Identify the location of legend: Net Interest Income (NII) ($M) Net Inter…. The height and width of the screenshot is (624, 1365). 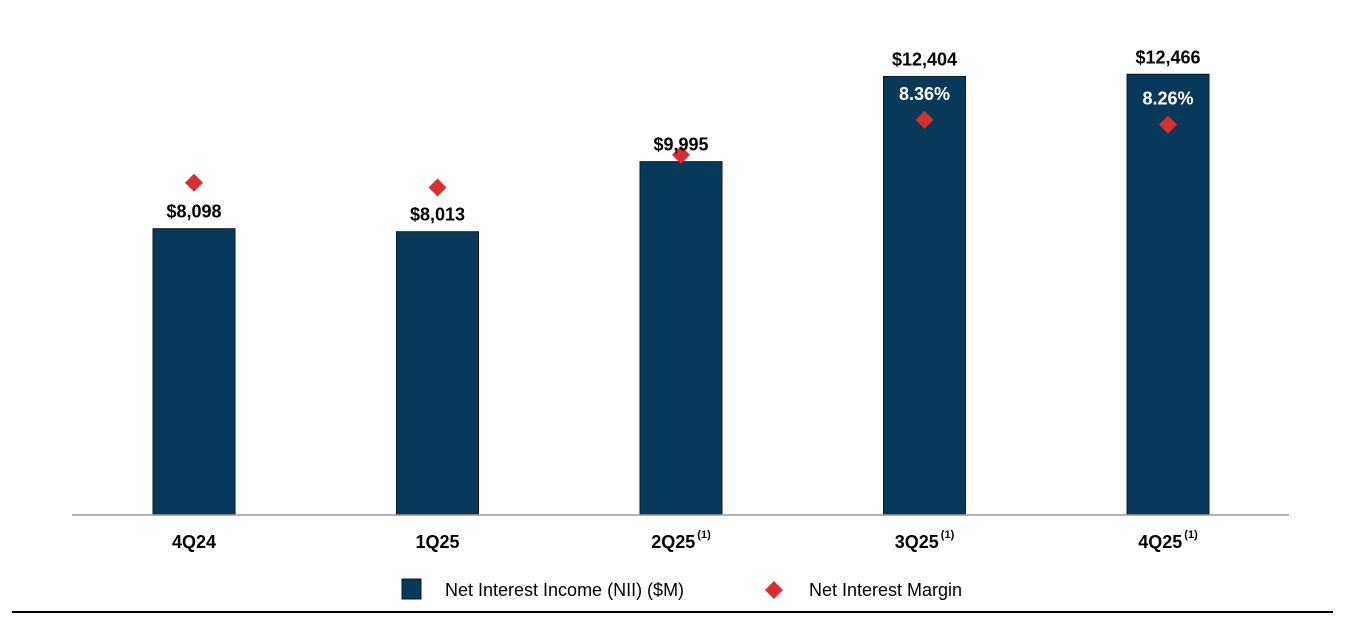
(681, 589).